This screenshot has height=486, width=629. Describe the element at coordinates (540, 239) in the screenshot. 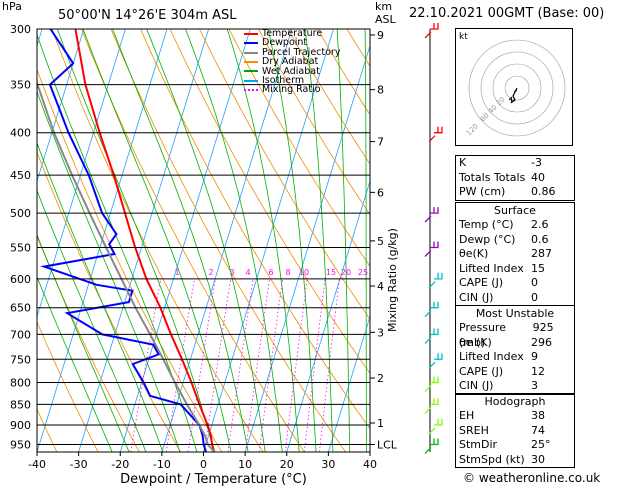

I see `stat-value: 0.6` at that location.